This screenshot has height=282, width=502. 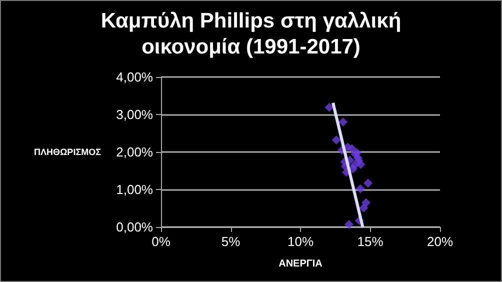 I want to click on y-tick-label: 2,00%, so click(x=135, y=152).